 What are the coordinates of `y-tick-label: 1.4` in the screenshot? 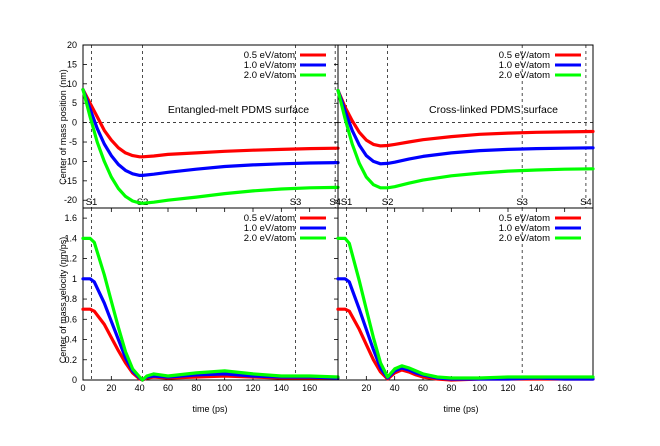 It's located at (70, 238).